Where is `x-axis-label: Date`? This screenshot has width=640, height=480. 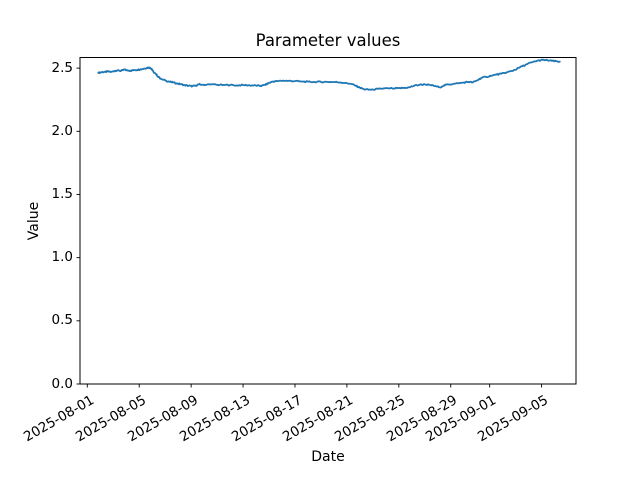
x-axis-label: Date is located at coordinates (328, 457).